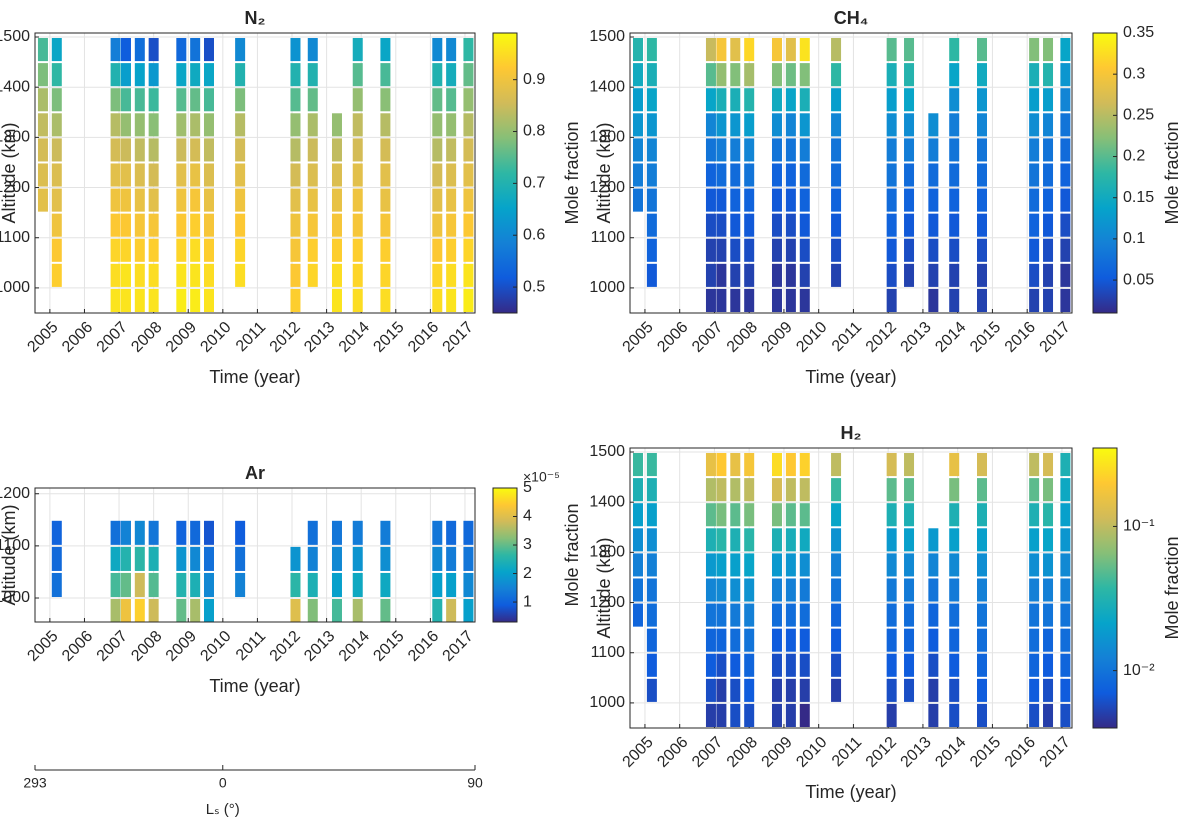 This screenshot has width=1200, height=822. I want to click on colorbar-tick-label: 2, so click(527, 573).